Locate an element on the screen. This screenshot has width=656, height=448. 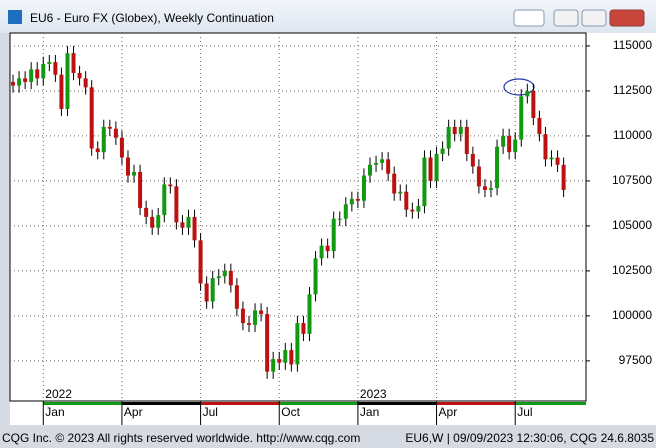
close-button is located at coordinates (627, 18).